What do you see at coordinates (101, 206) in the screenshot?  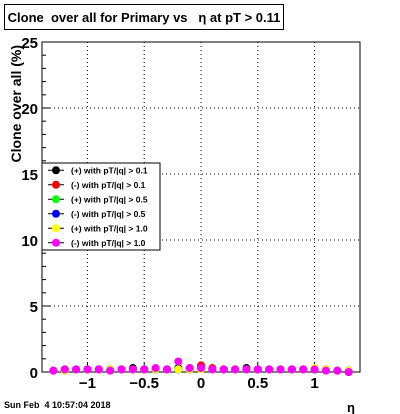 I see `legend-box` at bounding box center [101, 206].